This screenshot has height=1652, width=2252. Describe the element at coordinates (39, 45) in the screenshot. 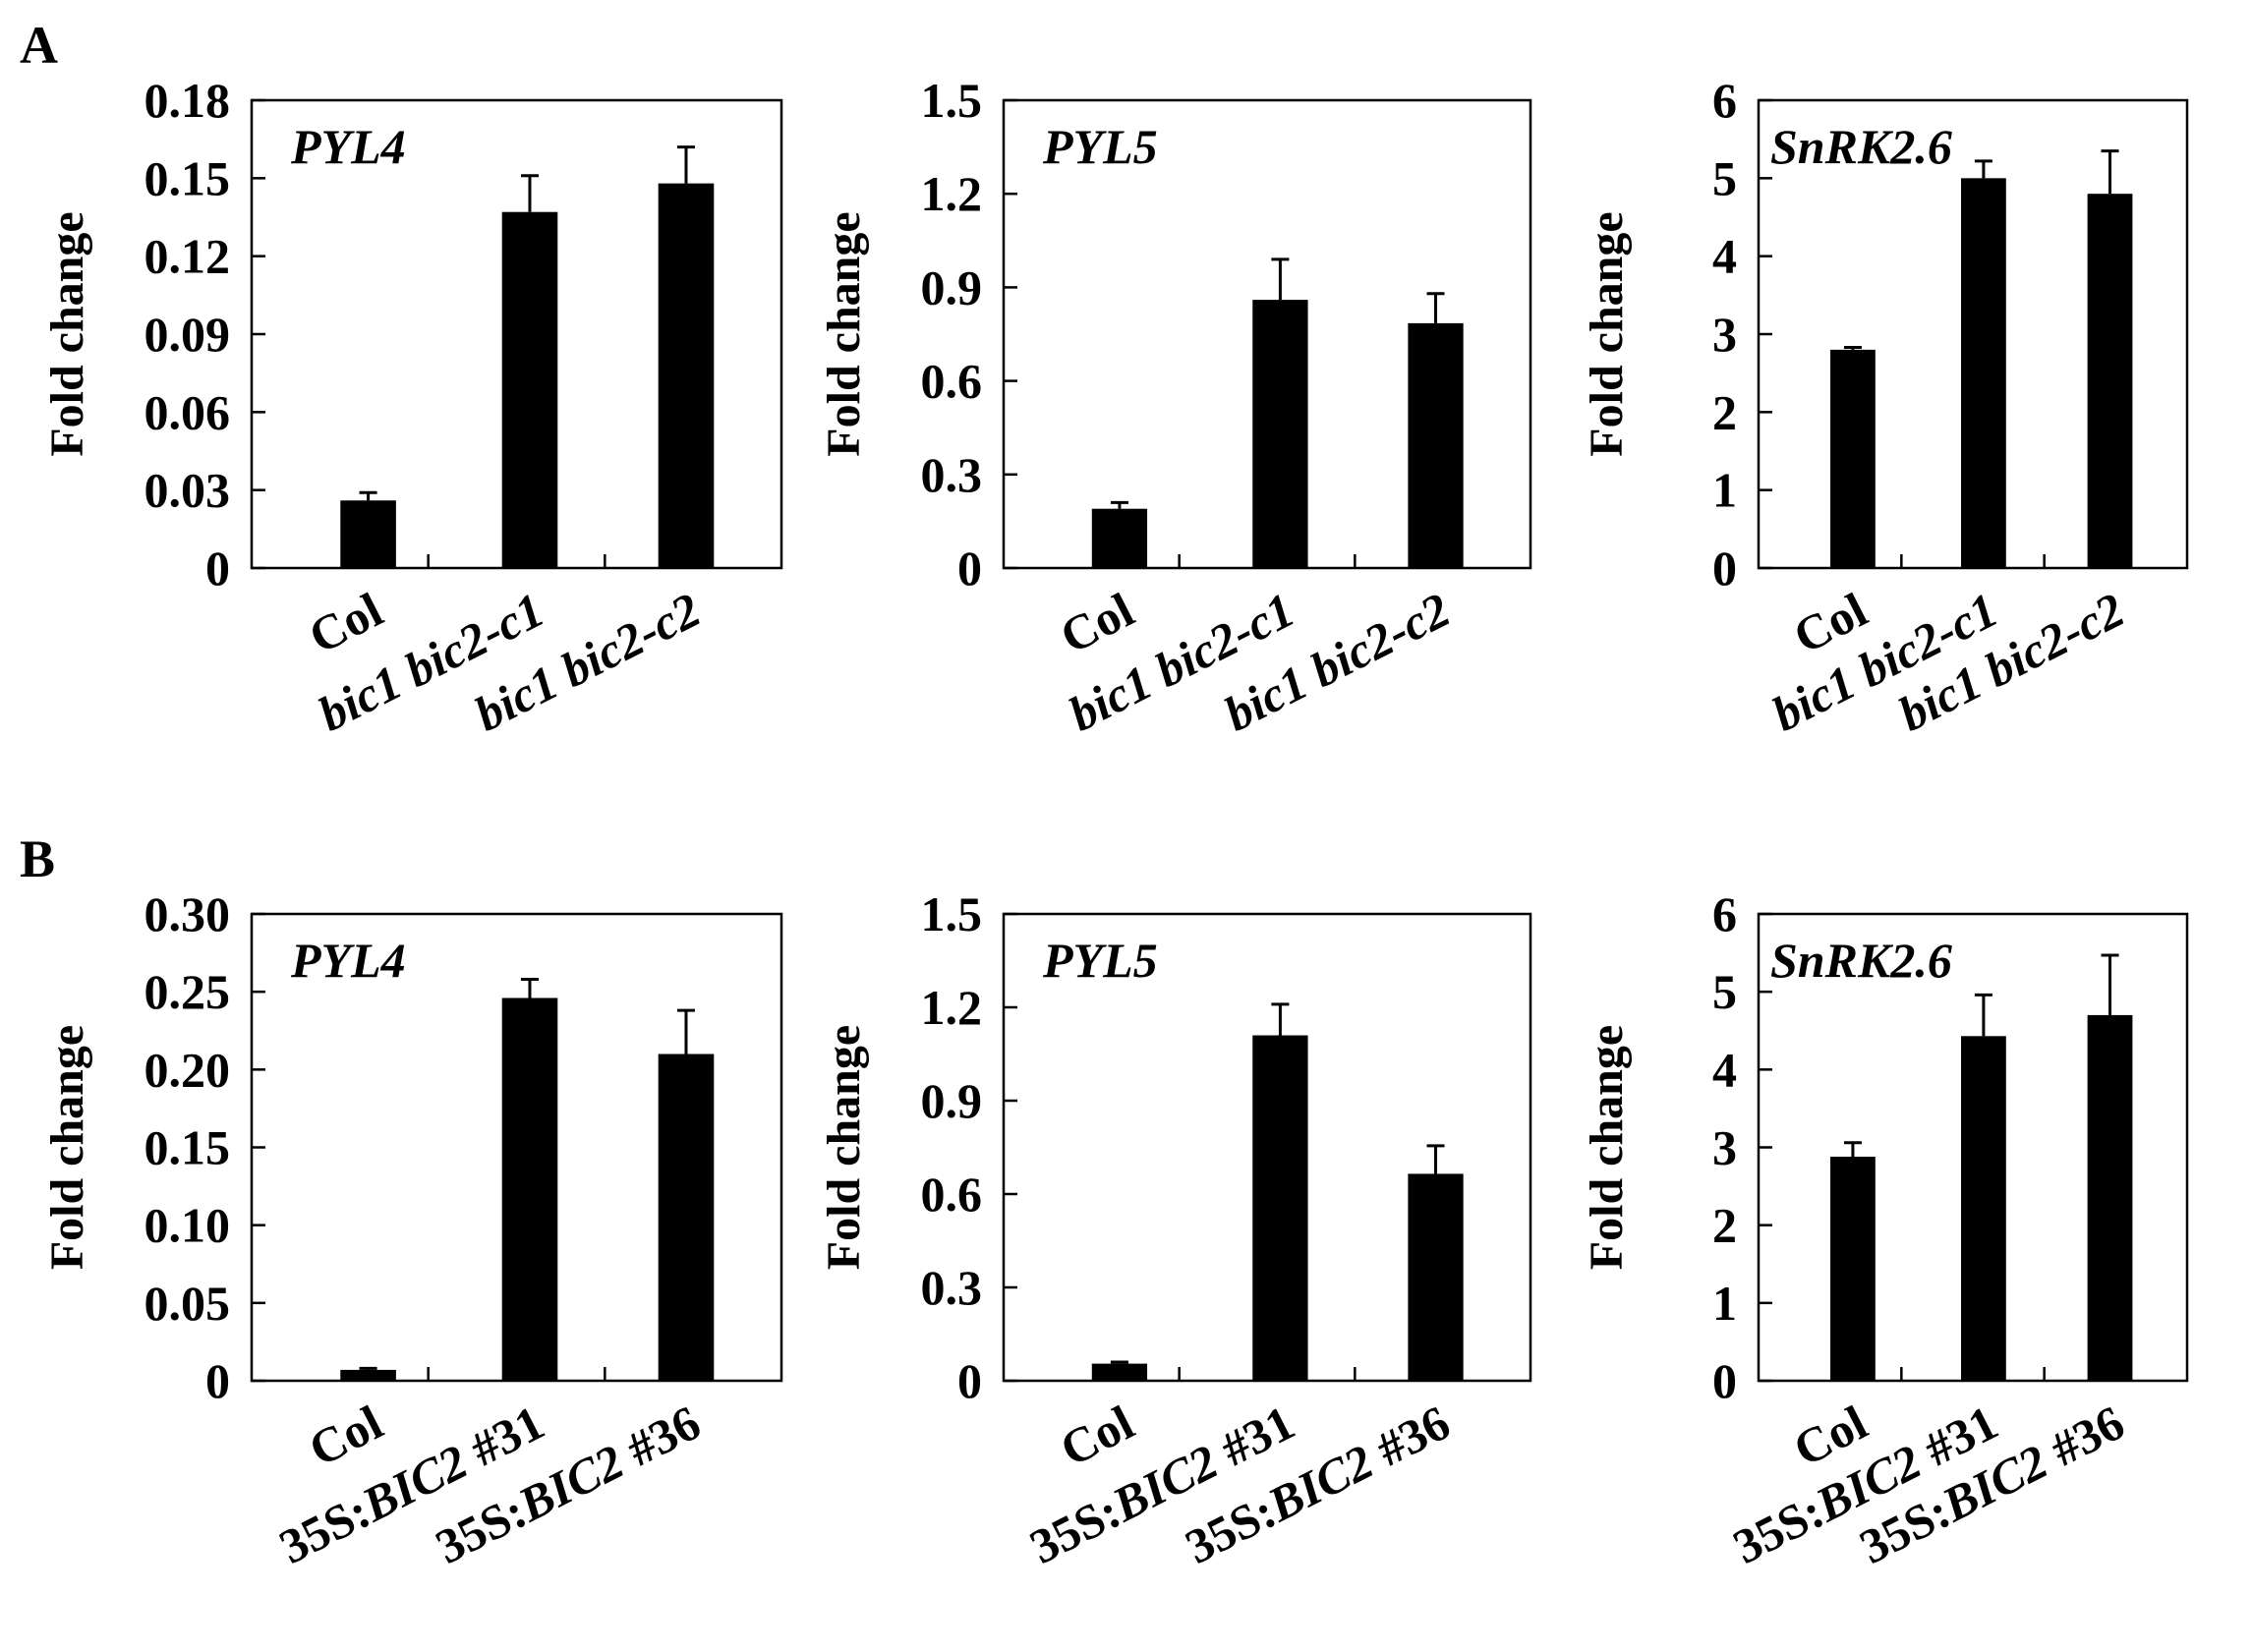

I see `panel-label: A` at that location.